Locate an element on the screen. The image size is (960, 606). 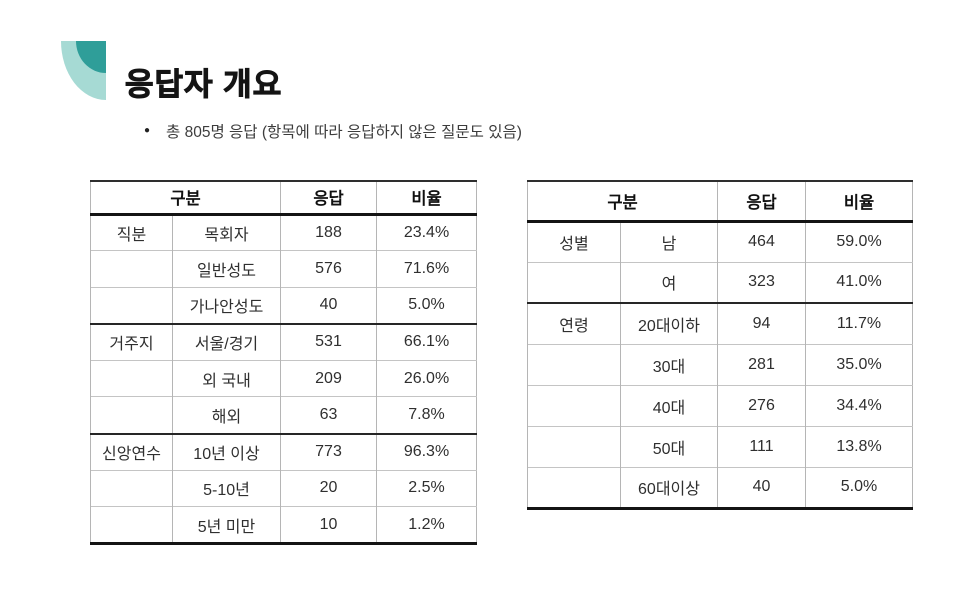
table-row: 60대이상 40 5.0% is located at coordinates (720, 487).